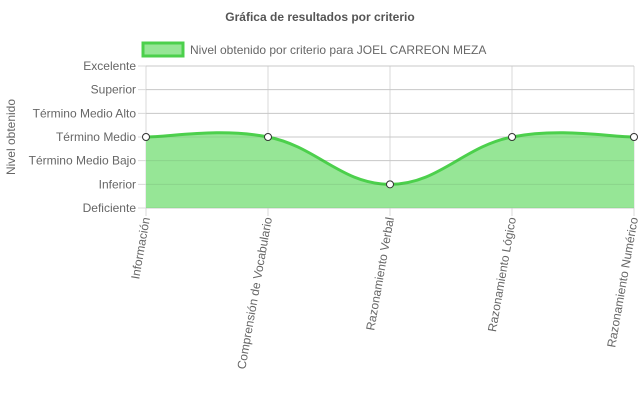  Describe the element at coordinates (390, 170) in the screenshot. I see `series-area-fill` at that location.